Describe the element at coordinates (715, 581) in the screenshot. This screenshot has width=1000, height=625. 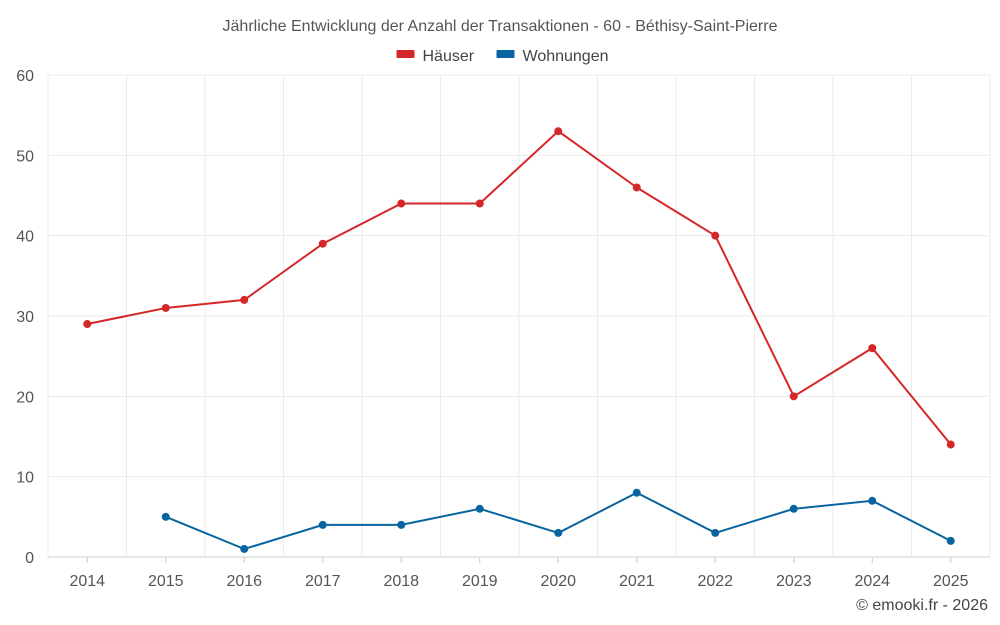
I see `x-tick-label: 2022` at that location.